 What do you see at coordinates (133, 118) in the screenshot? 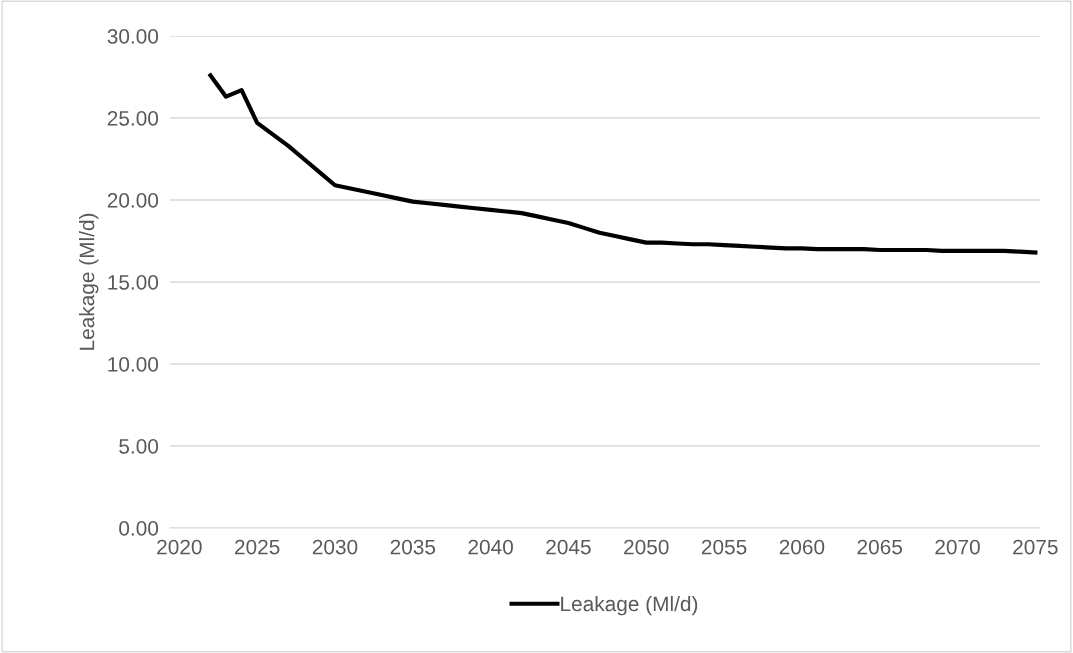
I see `y-tick-label: 25.00` at bounding box center [133, 118].